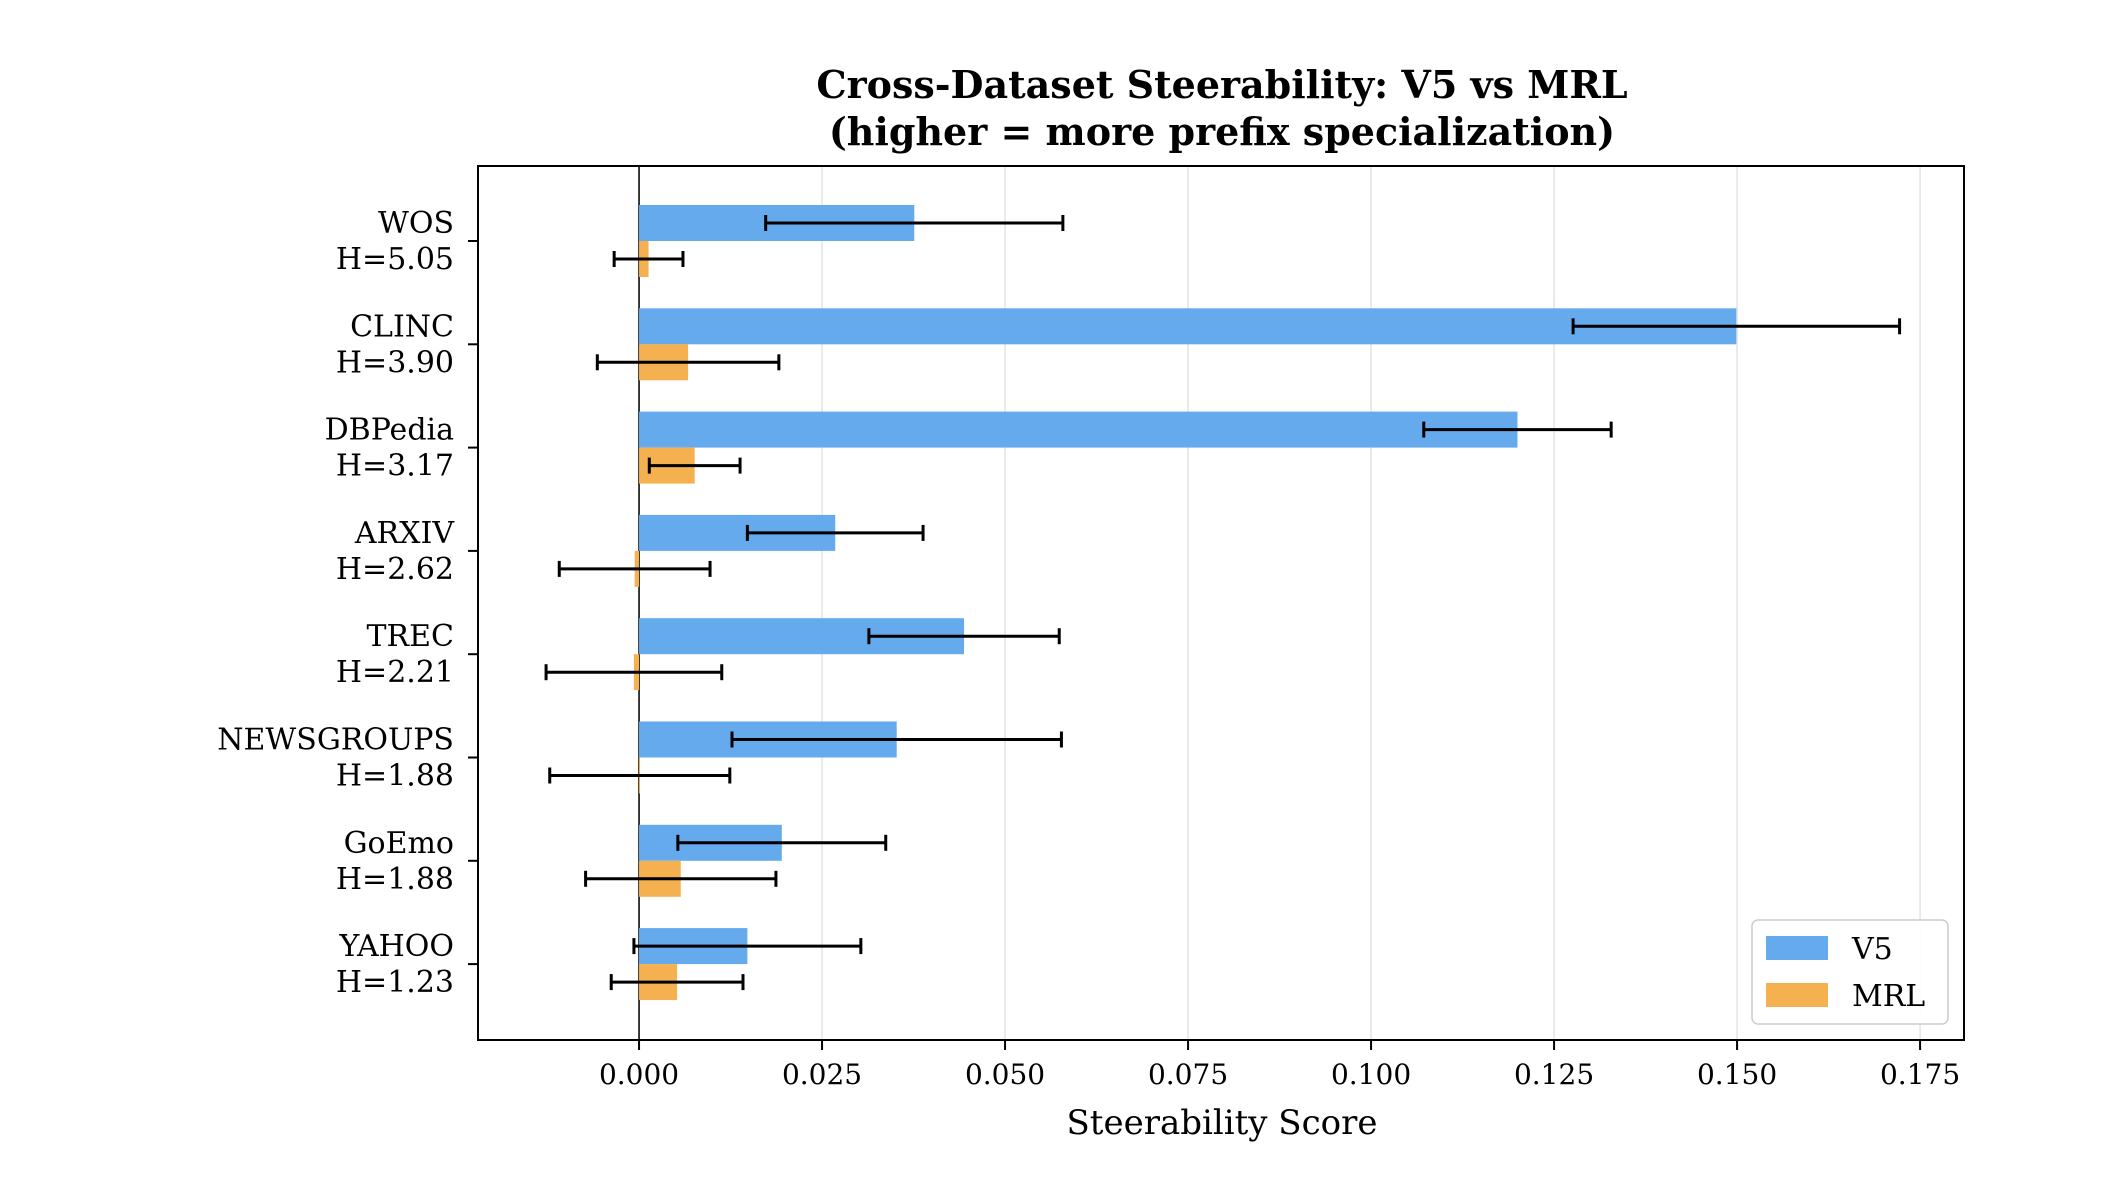 The image size is (2116, 1178). Describe the element at coordinates (410, 636) in the screenshot. I see `y-category-label: TREC` at that location.